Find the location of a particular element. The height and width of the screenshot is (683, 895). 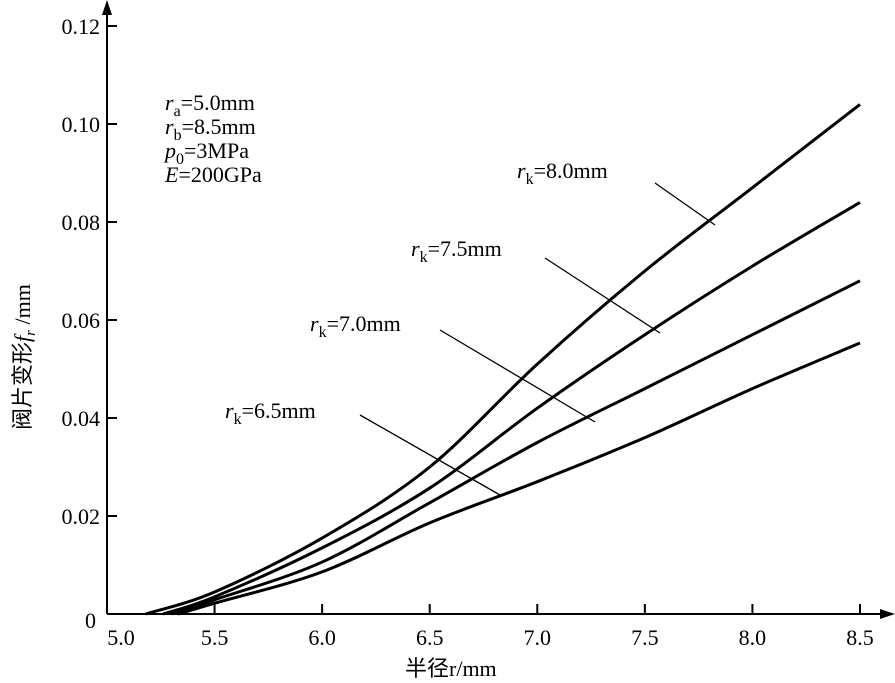

series-label: rk=6.5mm is located at coordinates (270, 413).